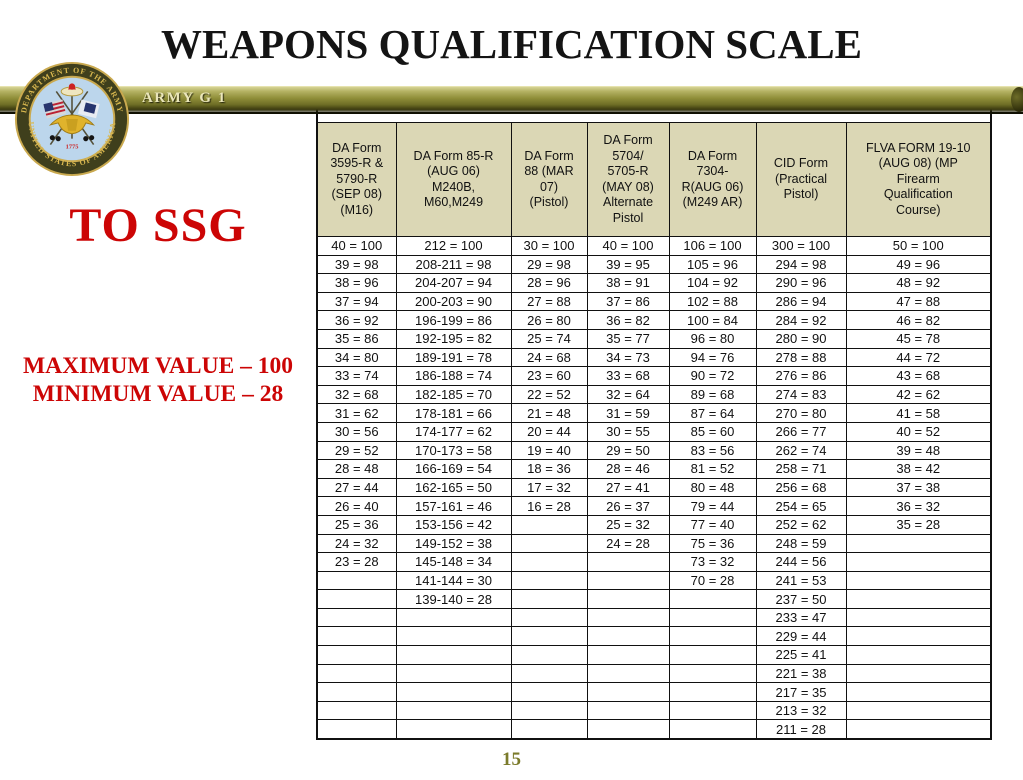 This screenshot has height=780, width=1023. Describe the element at coordinates (712, 246) in the screenshot. I see `table-cell: 106 = 100` at that location.